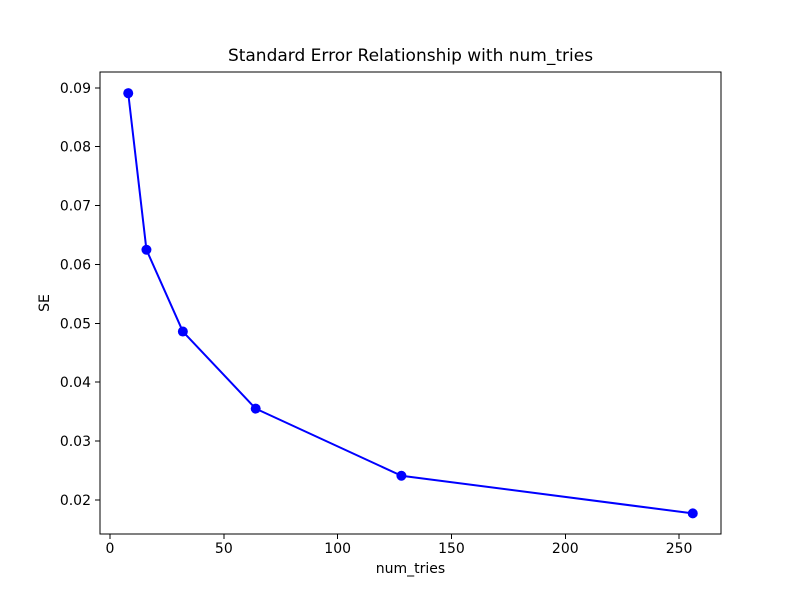 This screenshot has width=800, height=600. Describe the element at coordinates (75, 501) in the screenshot. I see `y-tick-label: 0.02` at that location.